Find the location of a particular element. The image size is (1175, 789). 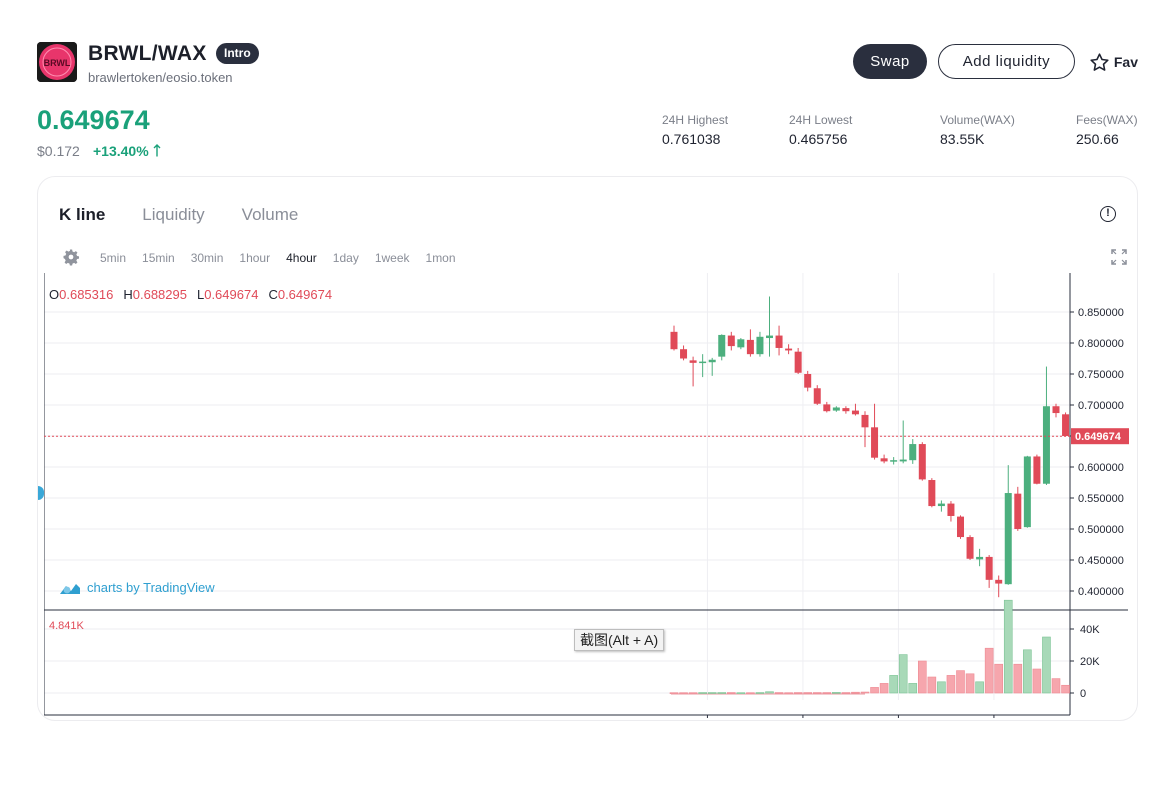

last-price-label: 0.649674 is located at coordinates (1098, 437).